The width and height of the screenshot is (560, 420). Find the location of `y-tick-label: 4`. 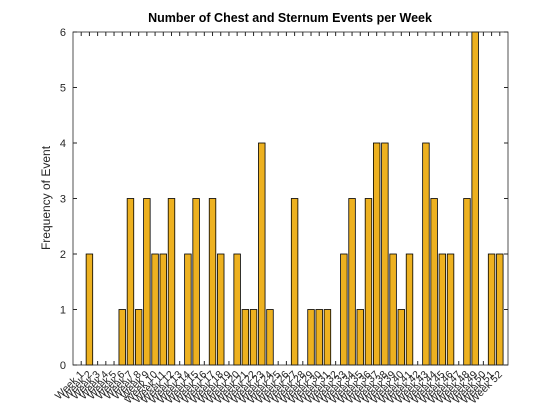

y-tick-label: 4 is located at coordinates (63, 144).